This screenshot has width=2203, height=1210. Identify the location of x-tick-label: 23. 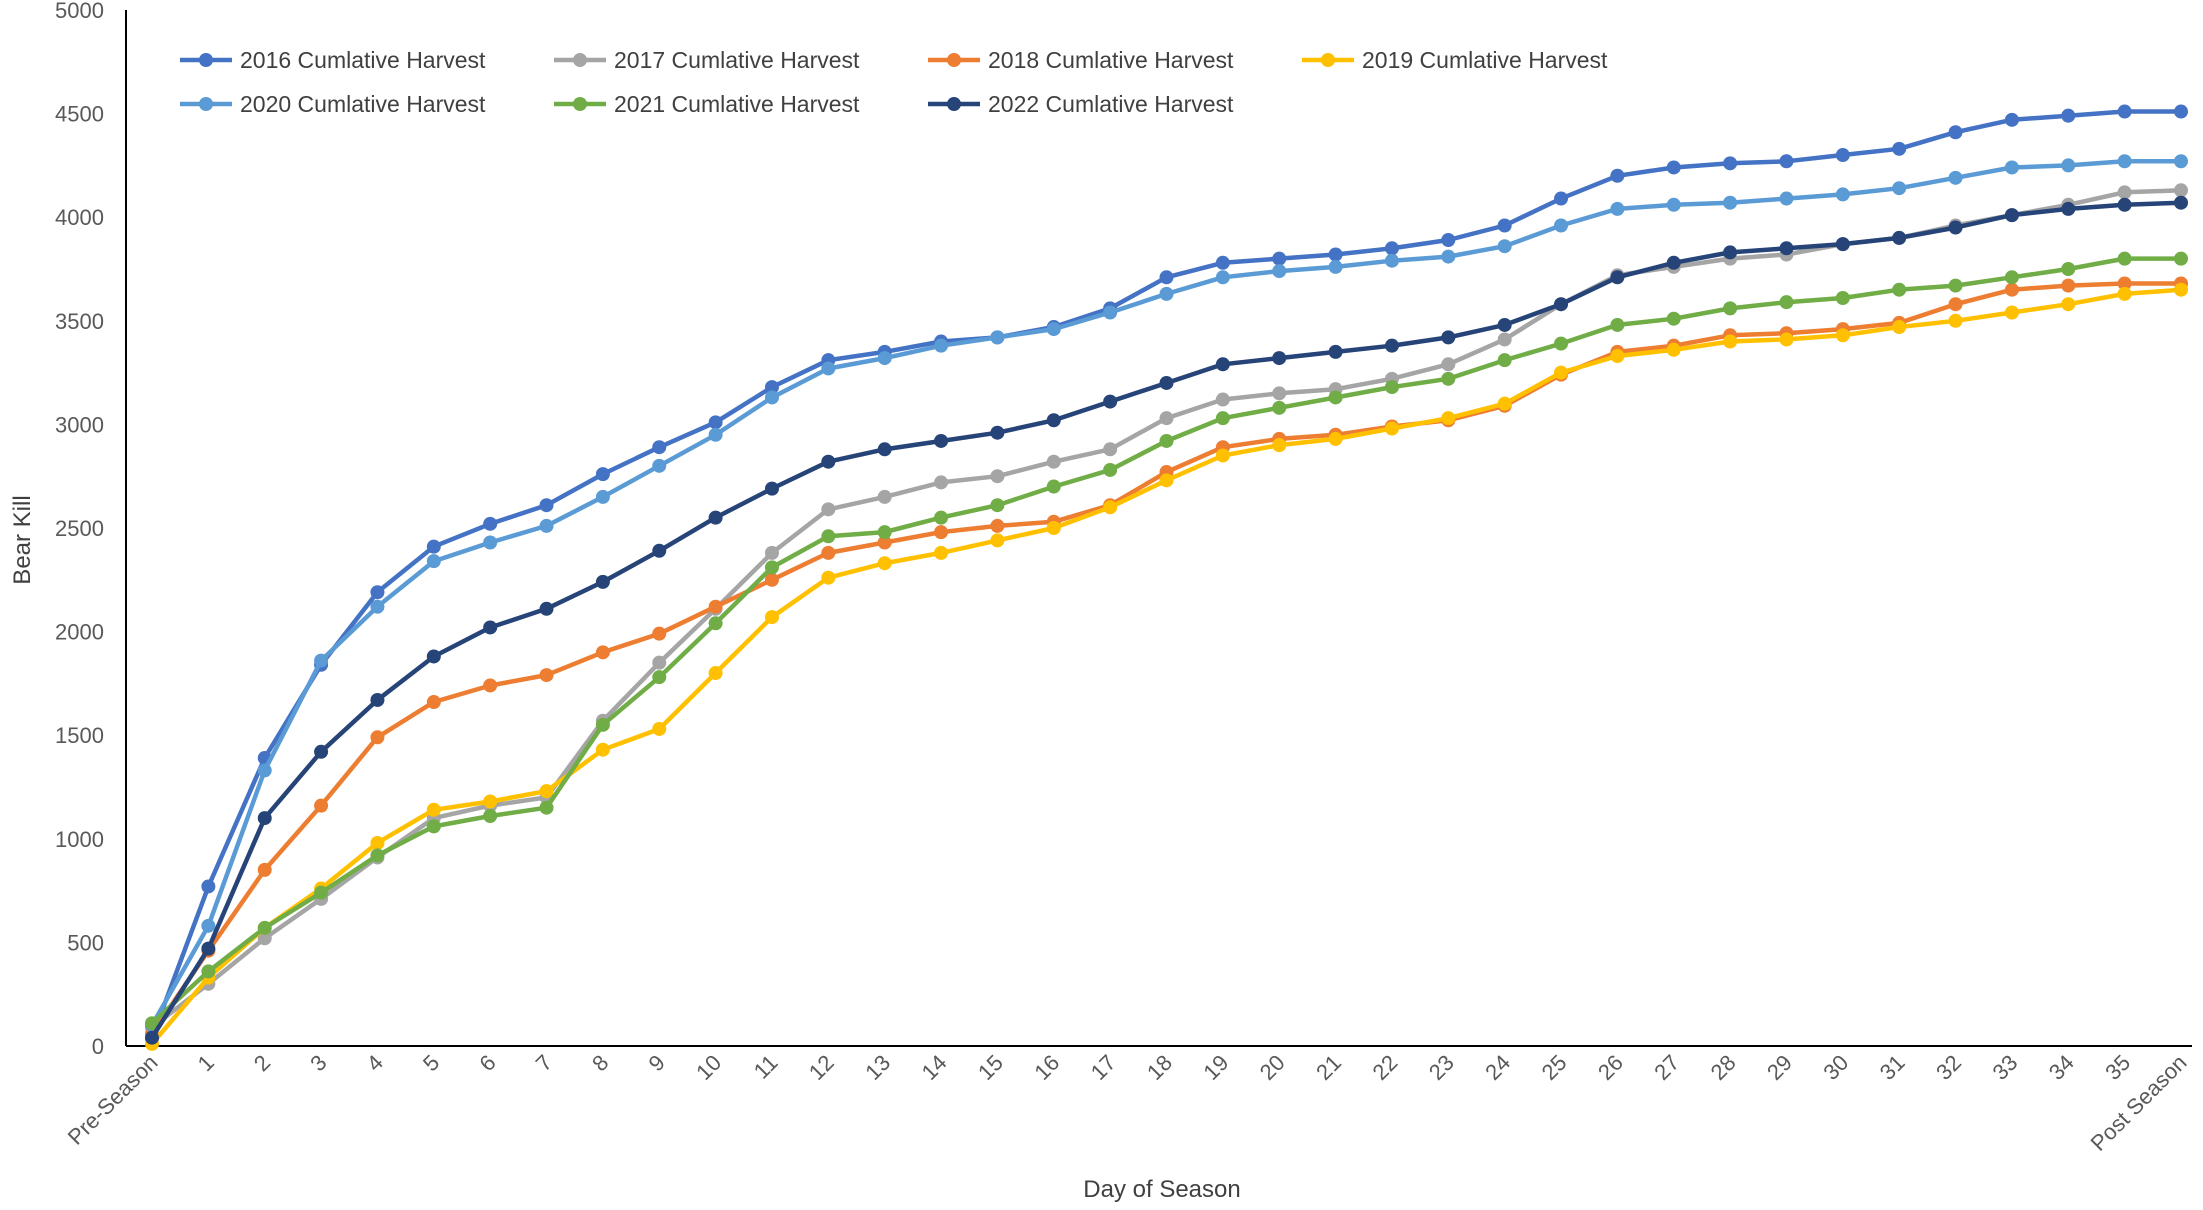
(1441, 1067).